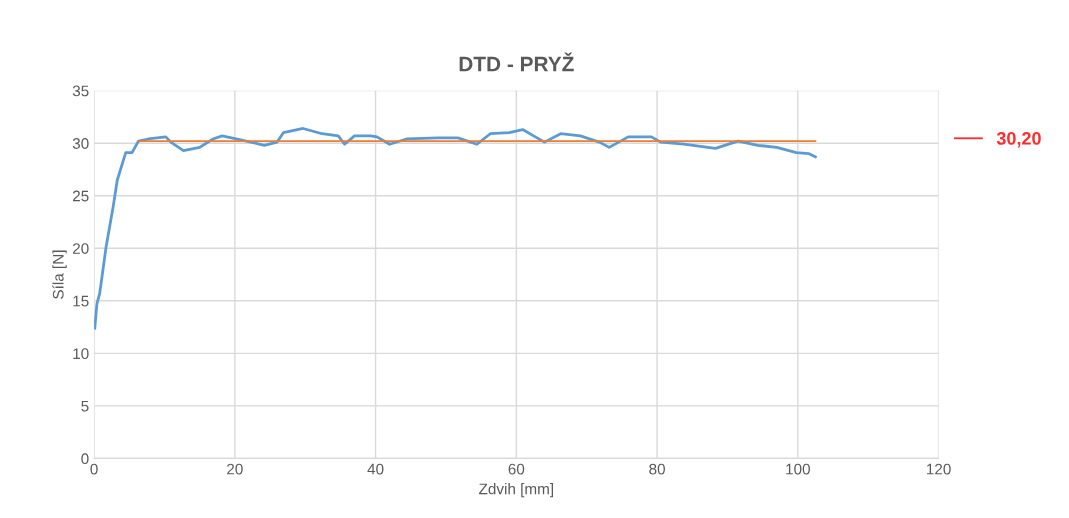 The image size is (1069, 518). What do you see at coordinates (85, 459) in the screenshot?
I see `y-tick-label: 0` at bounding box center [85, 459].